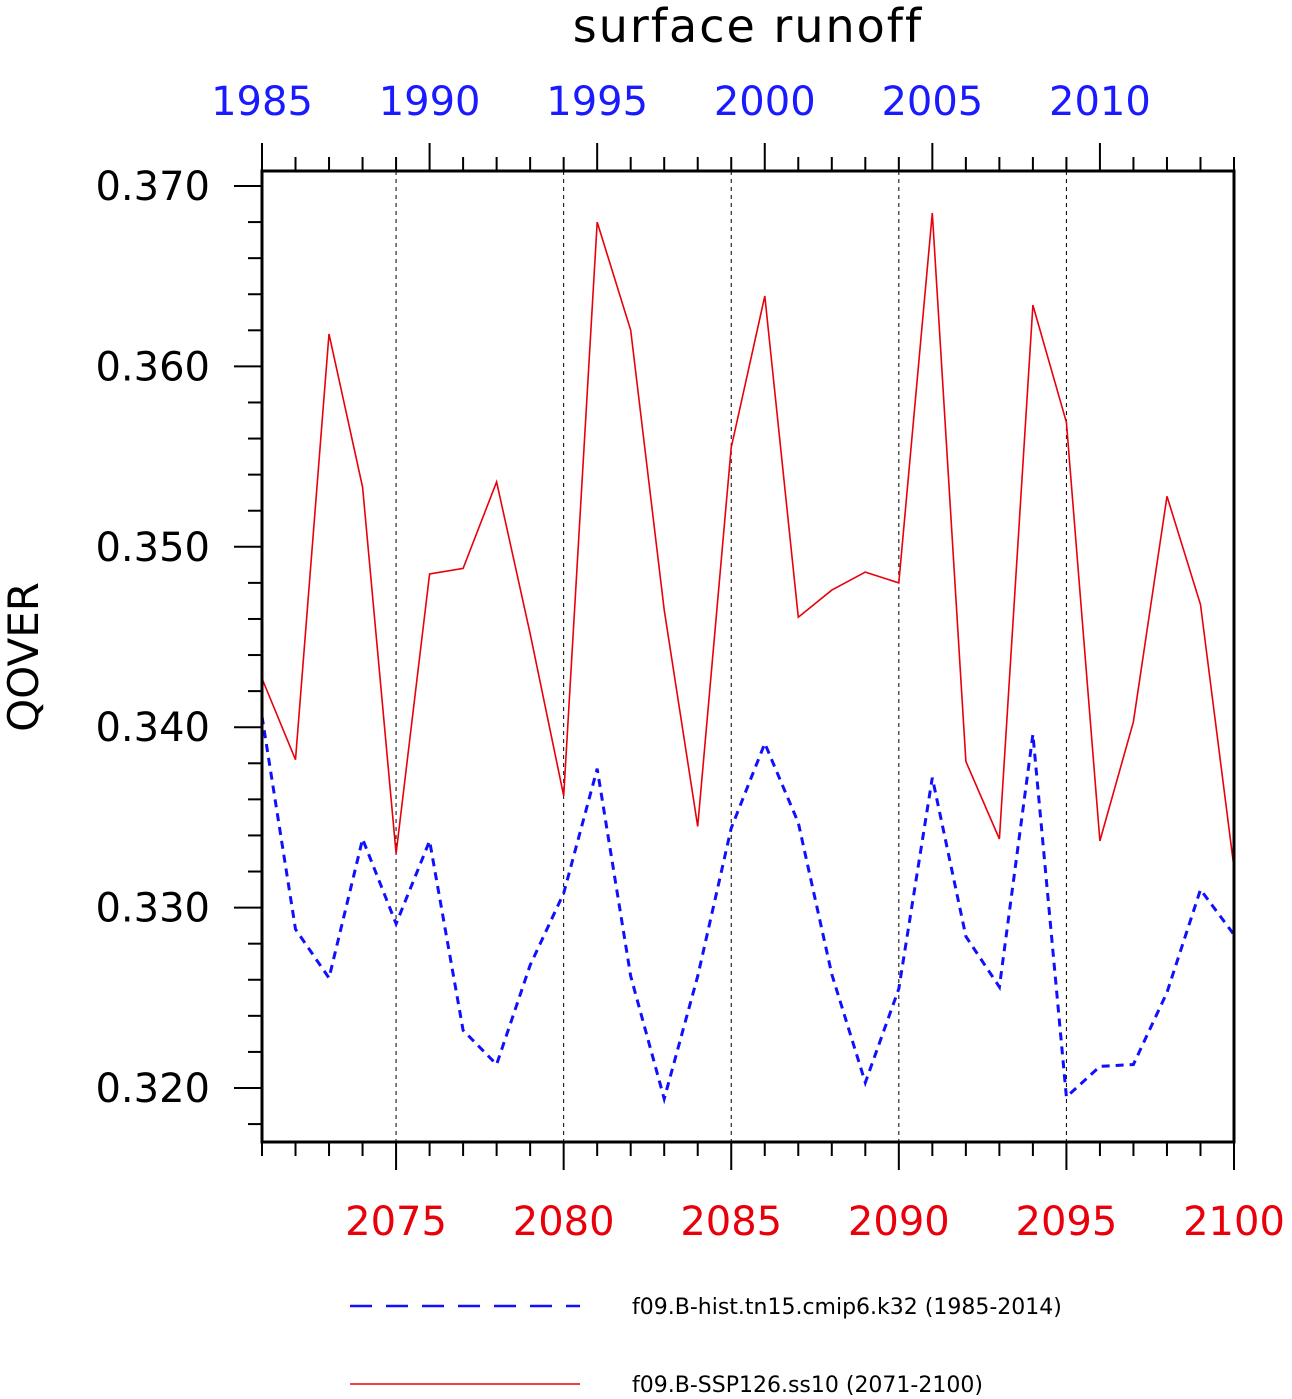 The height and width of the screenshot is (1399, 1292). Describe the element at coordinates (262, 102) in the screenshot. I see `x-top-tick-label-1985: 1985` at that location.